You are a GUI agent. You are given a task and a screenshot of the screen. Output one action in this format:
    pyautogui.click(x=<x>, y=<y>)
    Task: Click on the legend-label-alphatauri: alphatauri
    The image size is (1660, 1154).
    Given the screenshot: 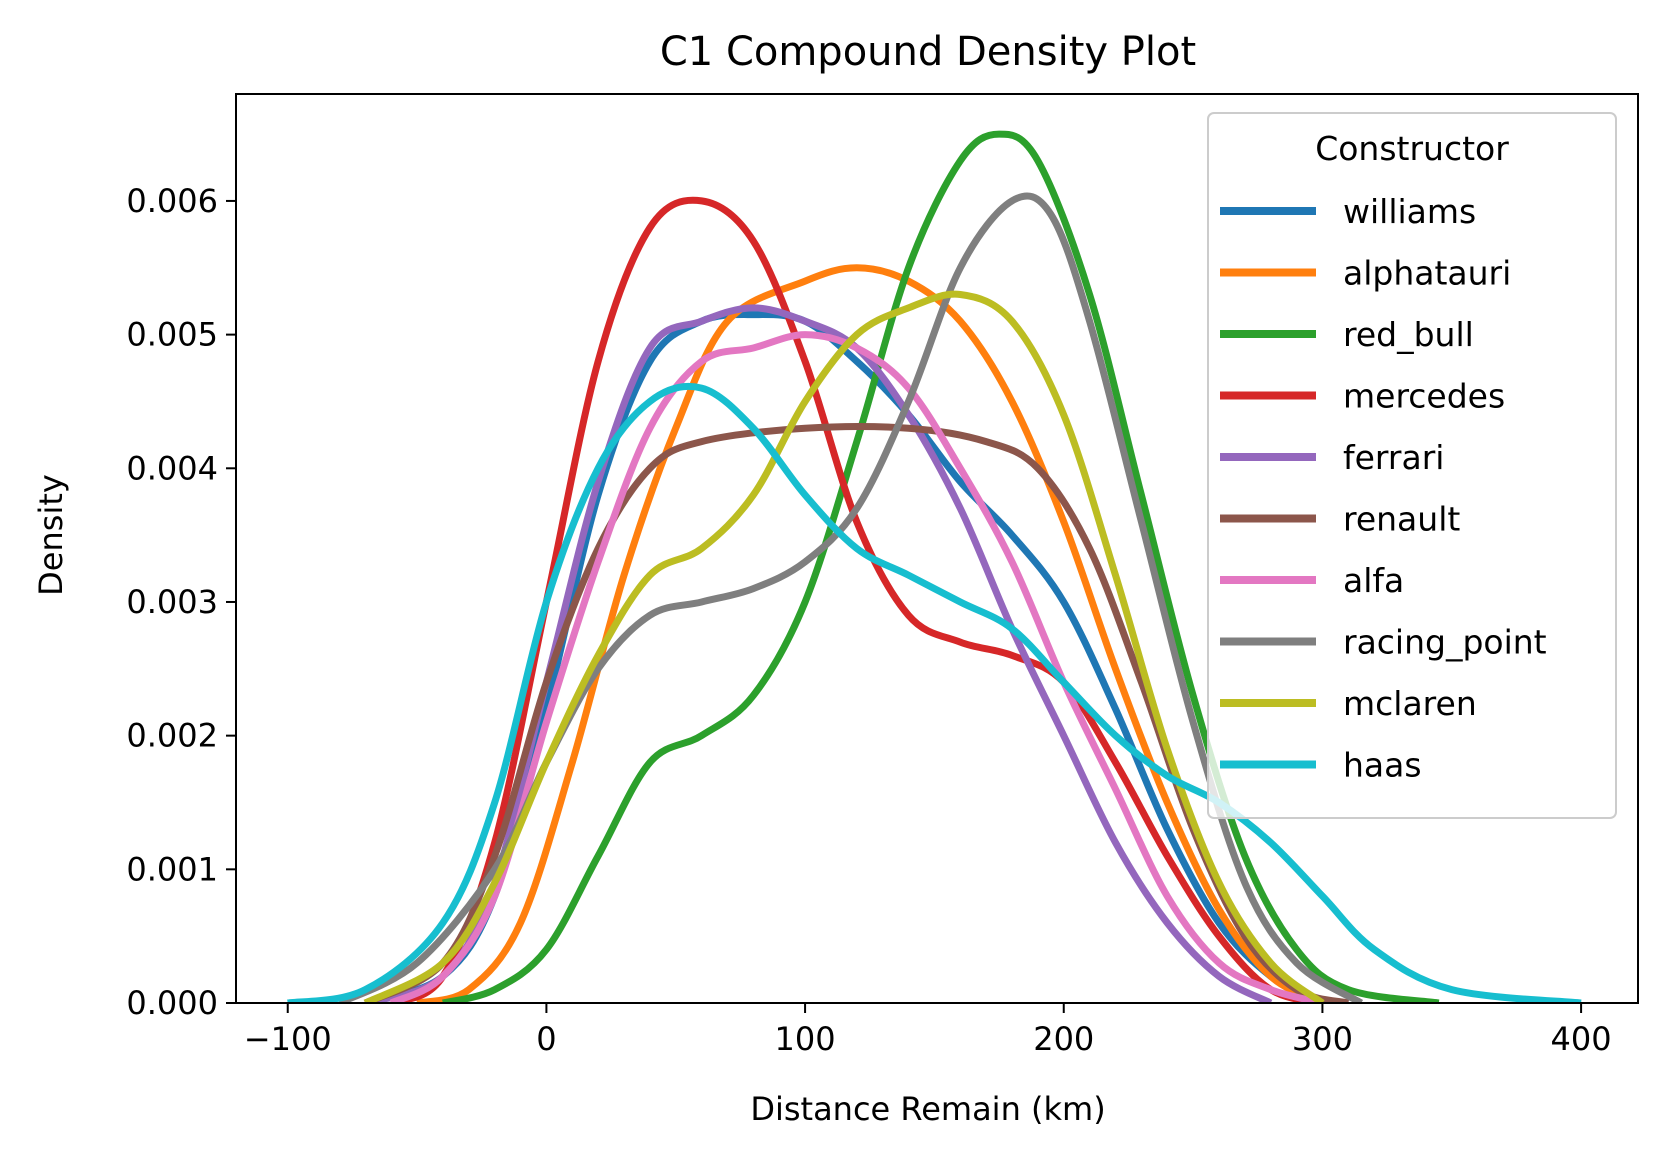 What is the action you would take?
    pyautogui.click(x=1427, y=273)
    